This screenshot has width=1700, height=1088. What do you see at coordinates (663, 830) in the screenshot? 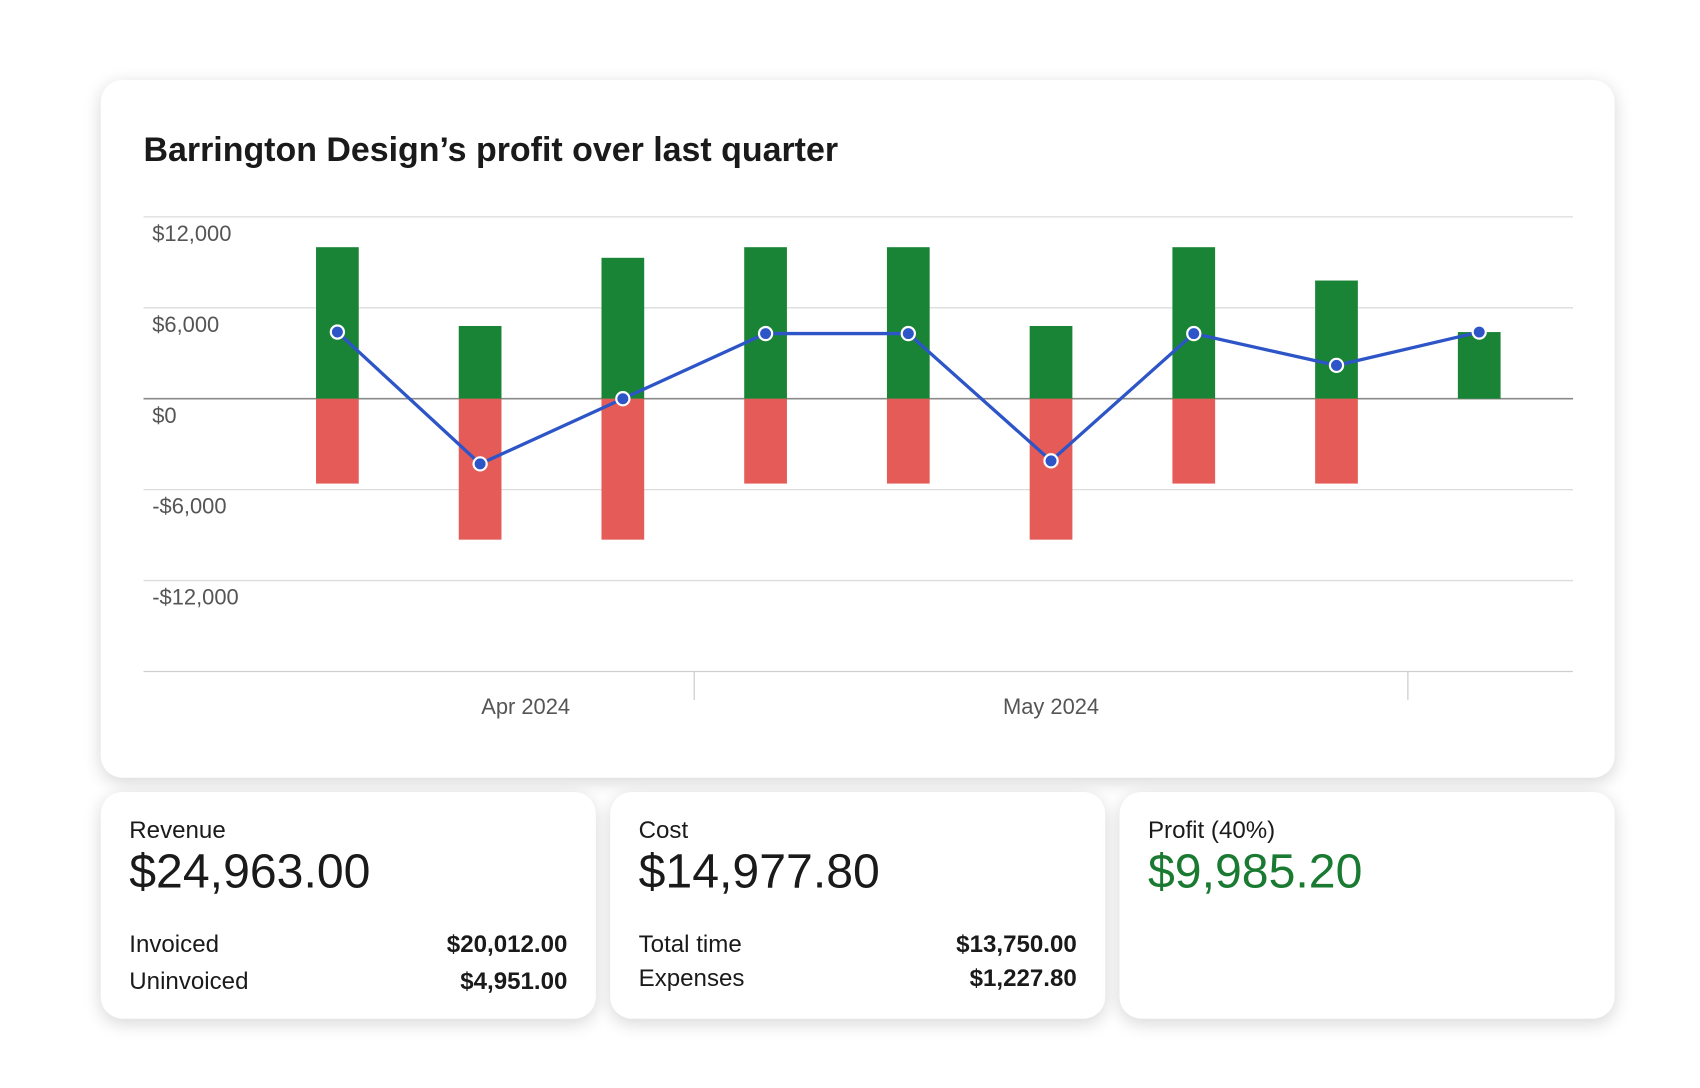
I see `card-label: Cost` at bounding box center [663, 830].